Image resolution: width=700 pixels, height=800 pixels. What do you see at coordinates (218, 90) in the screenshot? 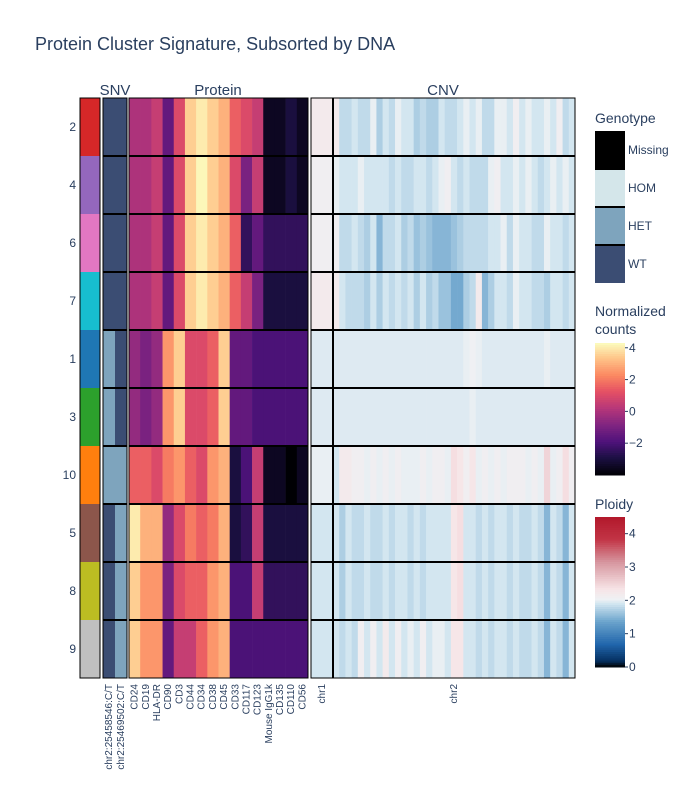
I see `panel-title-protein: Protein` at bounding box center [218, 90].